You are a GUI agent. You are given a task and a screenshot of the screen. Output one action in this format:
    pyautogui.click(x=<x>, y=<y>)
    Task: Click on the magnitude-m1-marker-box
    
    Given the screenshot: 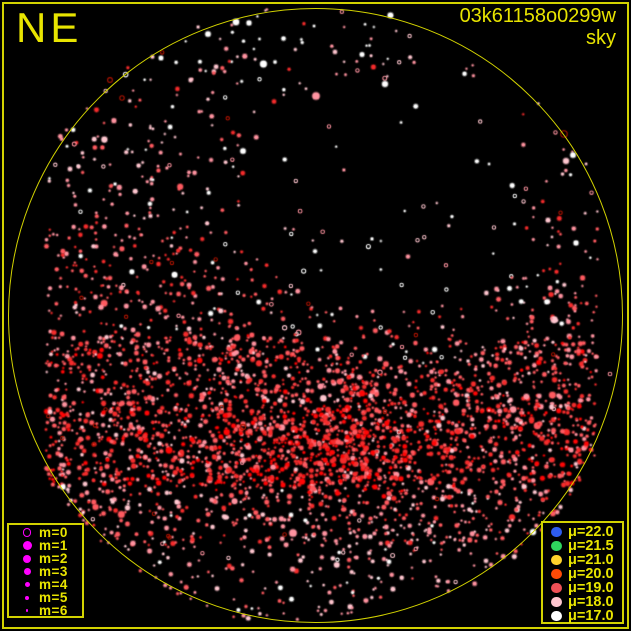 What is the action you would take?
    pyautogui.click(x=27, y=545)
    